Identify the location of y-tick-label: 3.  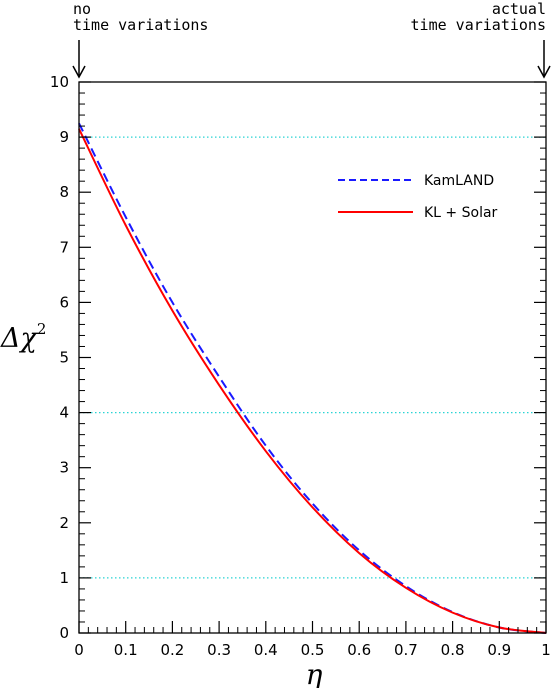
(64, 468).